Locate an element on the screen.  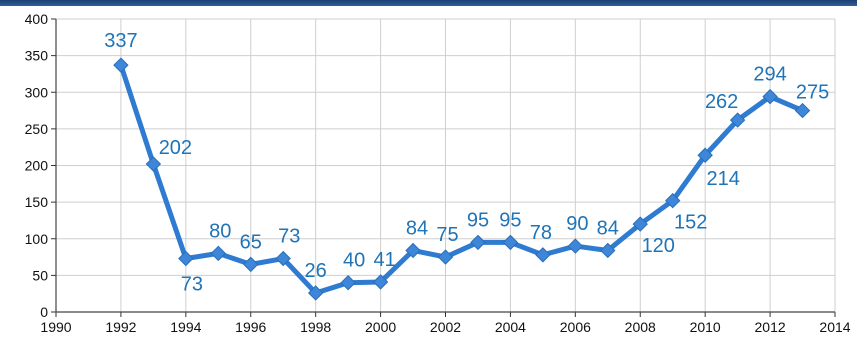
data-label-2006: 90 is located at coordinates (577, 224).